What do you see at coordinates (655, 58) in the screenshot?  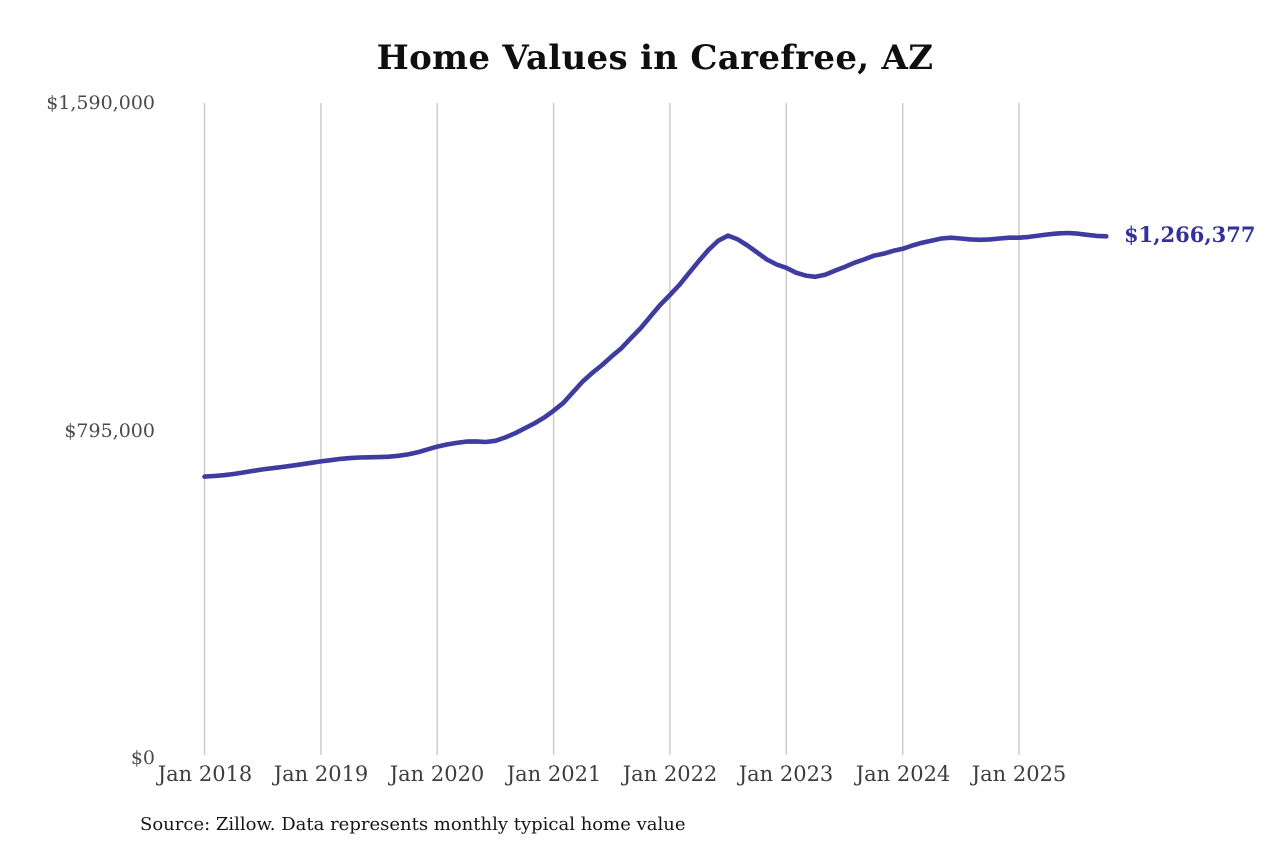 I see `chart-title: Home Values in Carefree, AZ` at bounding box center [655, 58].